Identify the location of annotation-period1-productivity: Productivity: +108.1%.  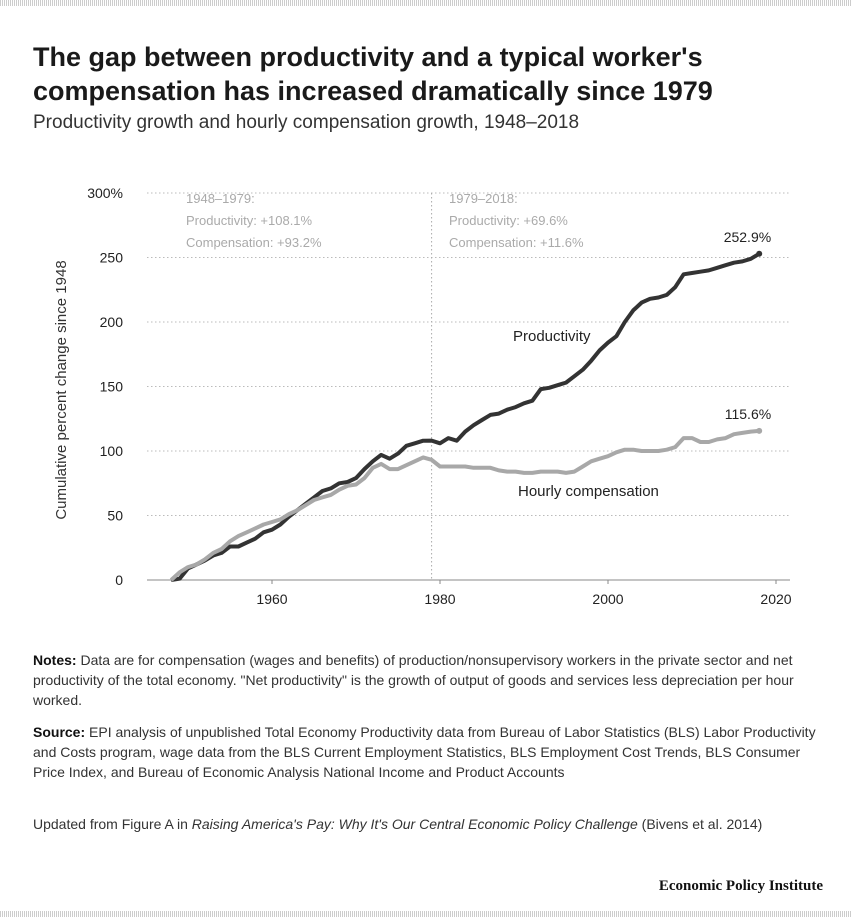
(249, 220).